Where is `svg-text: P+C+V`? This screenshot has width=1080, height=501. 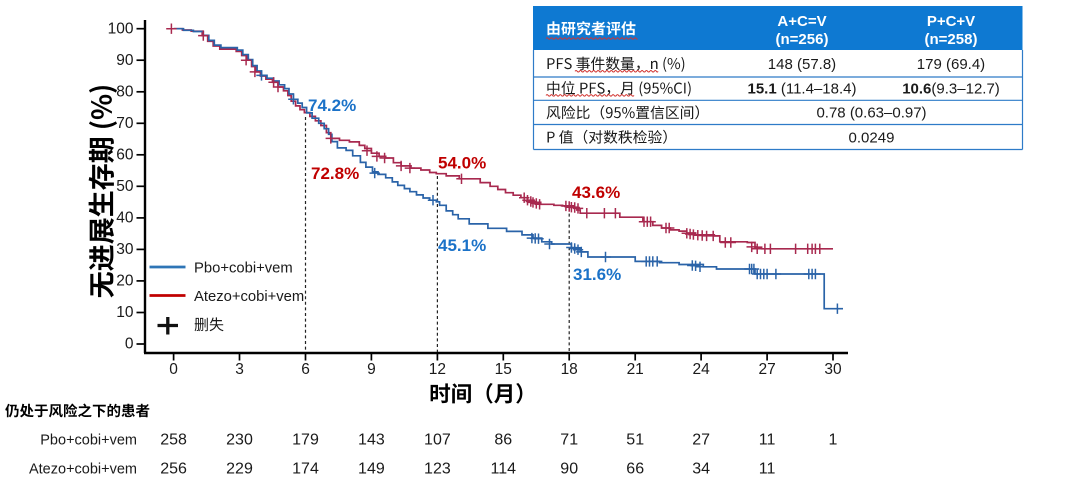 svg-text: P+C+V is located at coordinates (951, 21).